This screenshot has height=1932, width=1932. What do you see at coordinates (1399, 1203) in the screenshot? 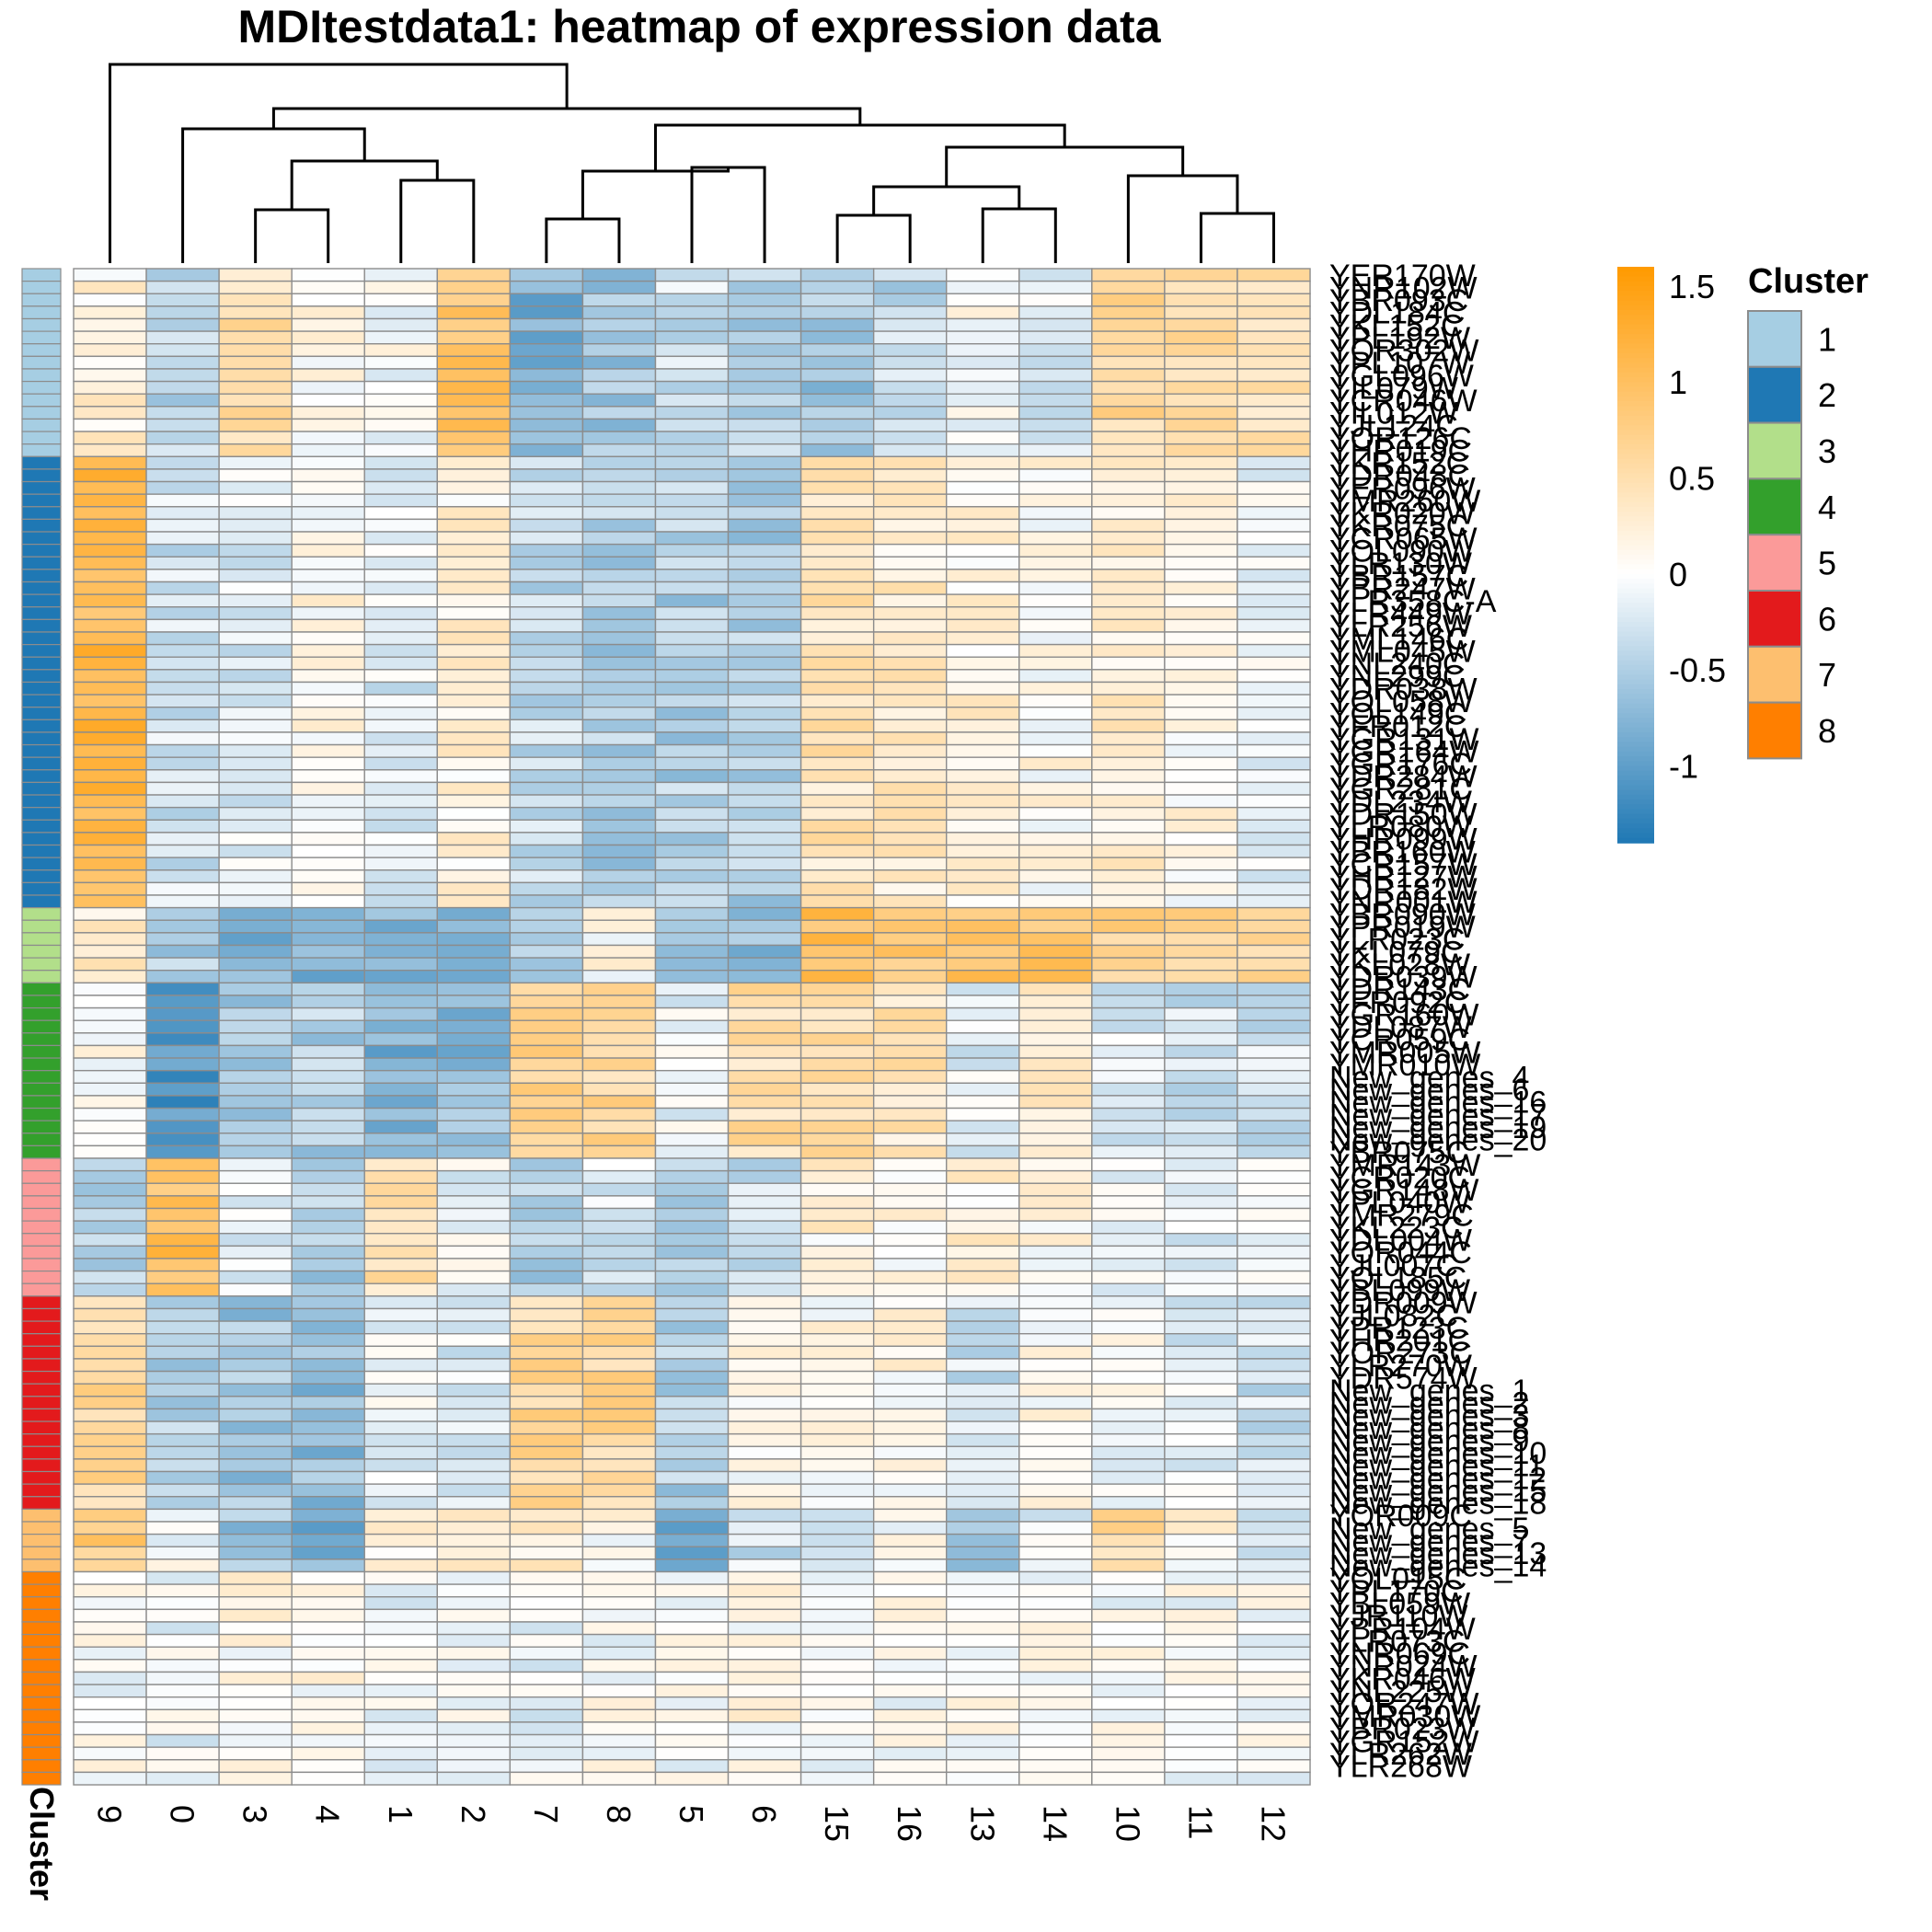
I see `row-label: YPL040W` at bounding box center [1399, 1203].